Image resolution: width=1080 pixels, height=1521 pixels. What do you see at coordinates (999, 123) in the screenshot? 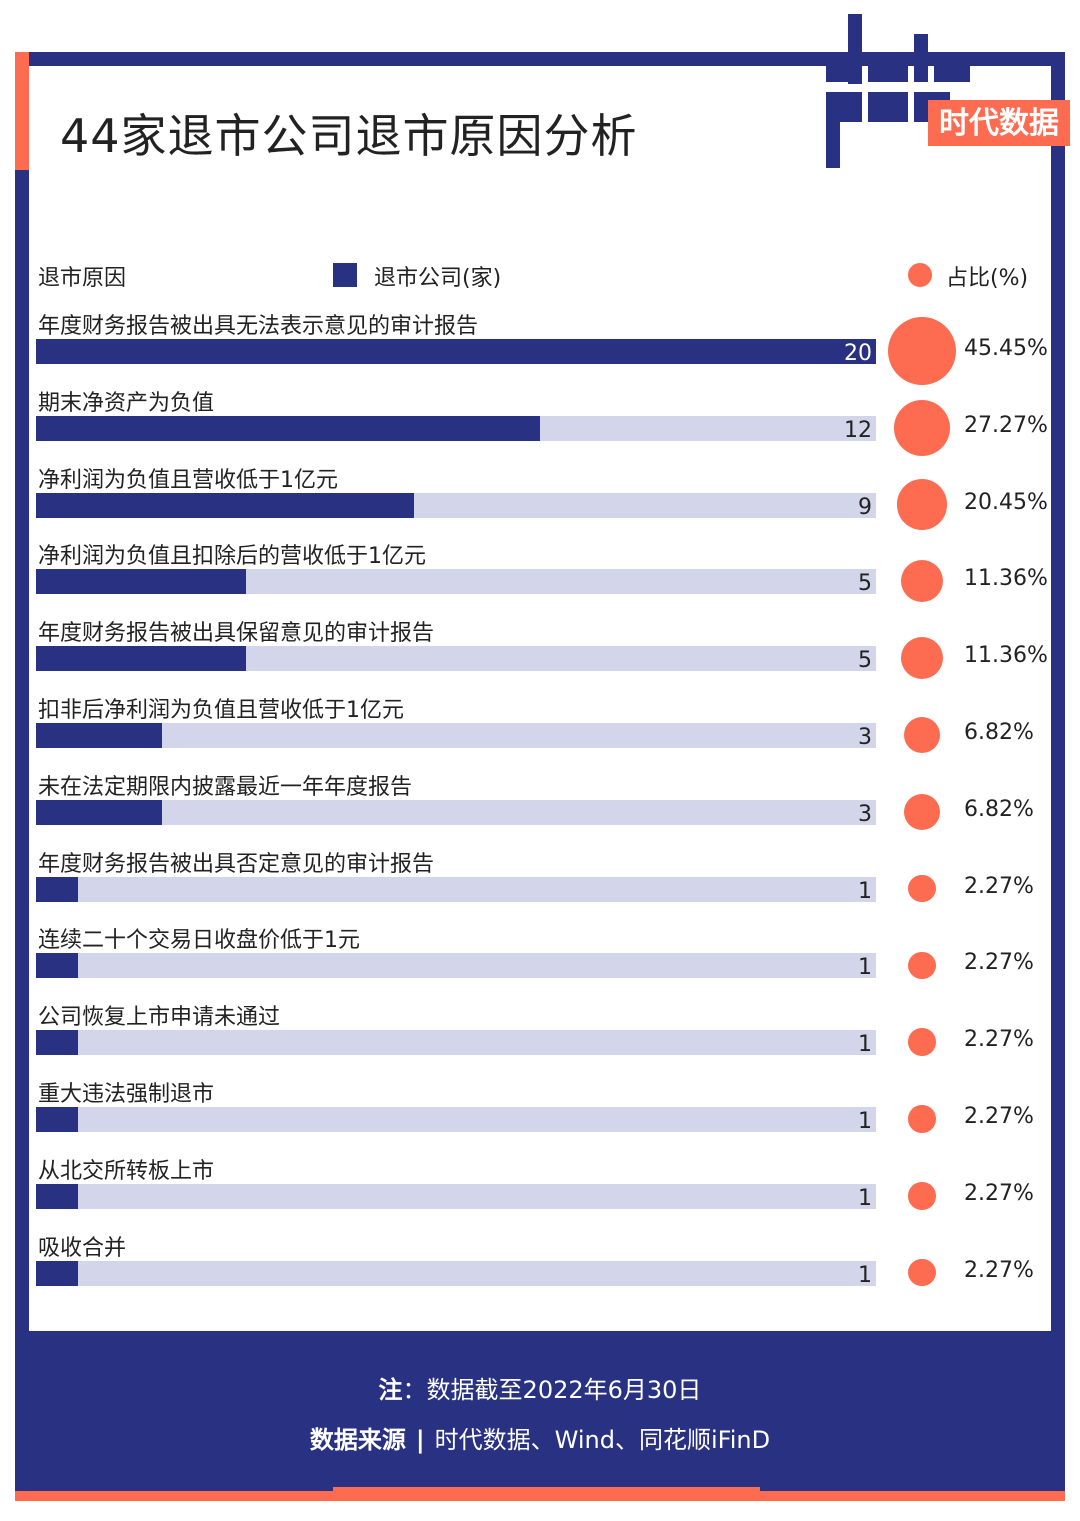
I see `logo-cn-text: 时代数据` at bounding box center [999, 123].